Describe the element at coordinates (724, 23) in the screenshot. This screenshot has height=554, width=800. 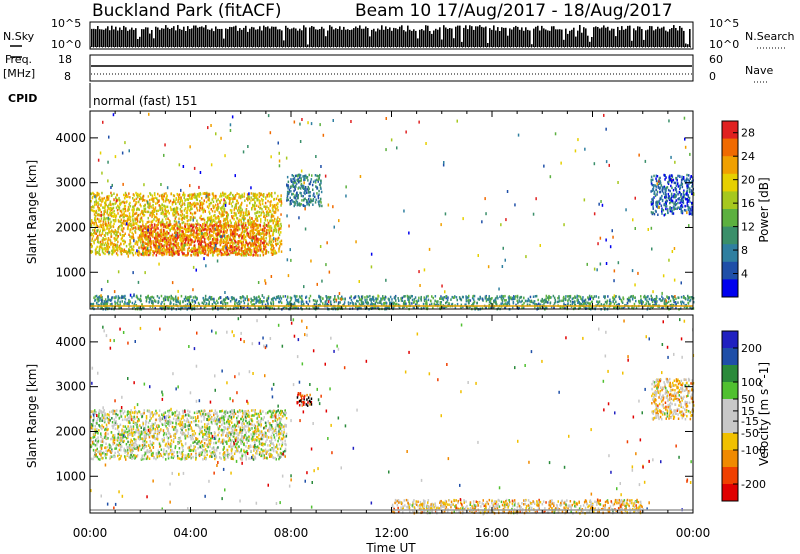
I see `nsearch-tick-top: 10^5` at that location.